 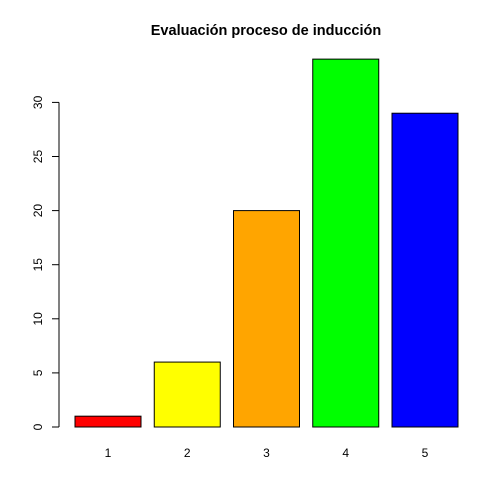 What do you see at coordinates (45, 262) in the screenshot?
I see `y-axis: 0 5 10 15 20 25 30` at bounding box center [45, 262].